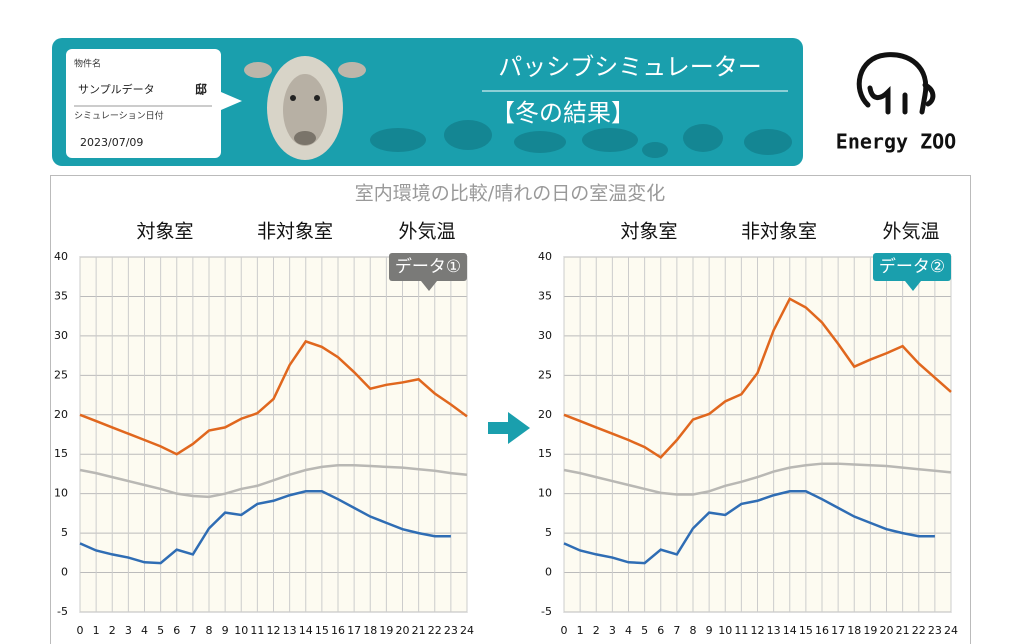 Image resolution: width=1032 pixels, height=644 pixels. Describe the element at coordinates (201, 90) in the screenshot. I see `property-suffix: 邸` at that location.